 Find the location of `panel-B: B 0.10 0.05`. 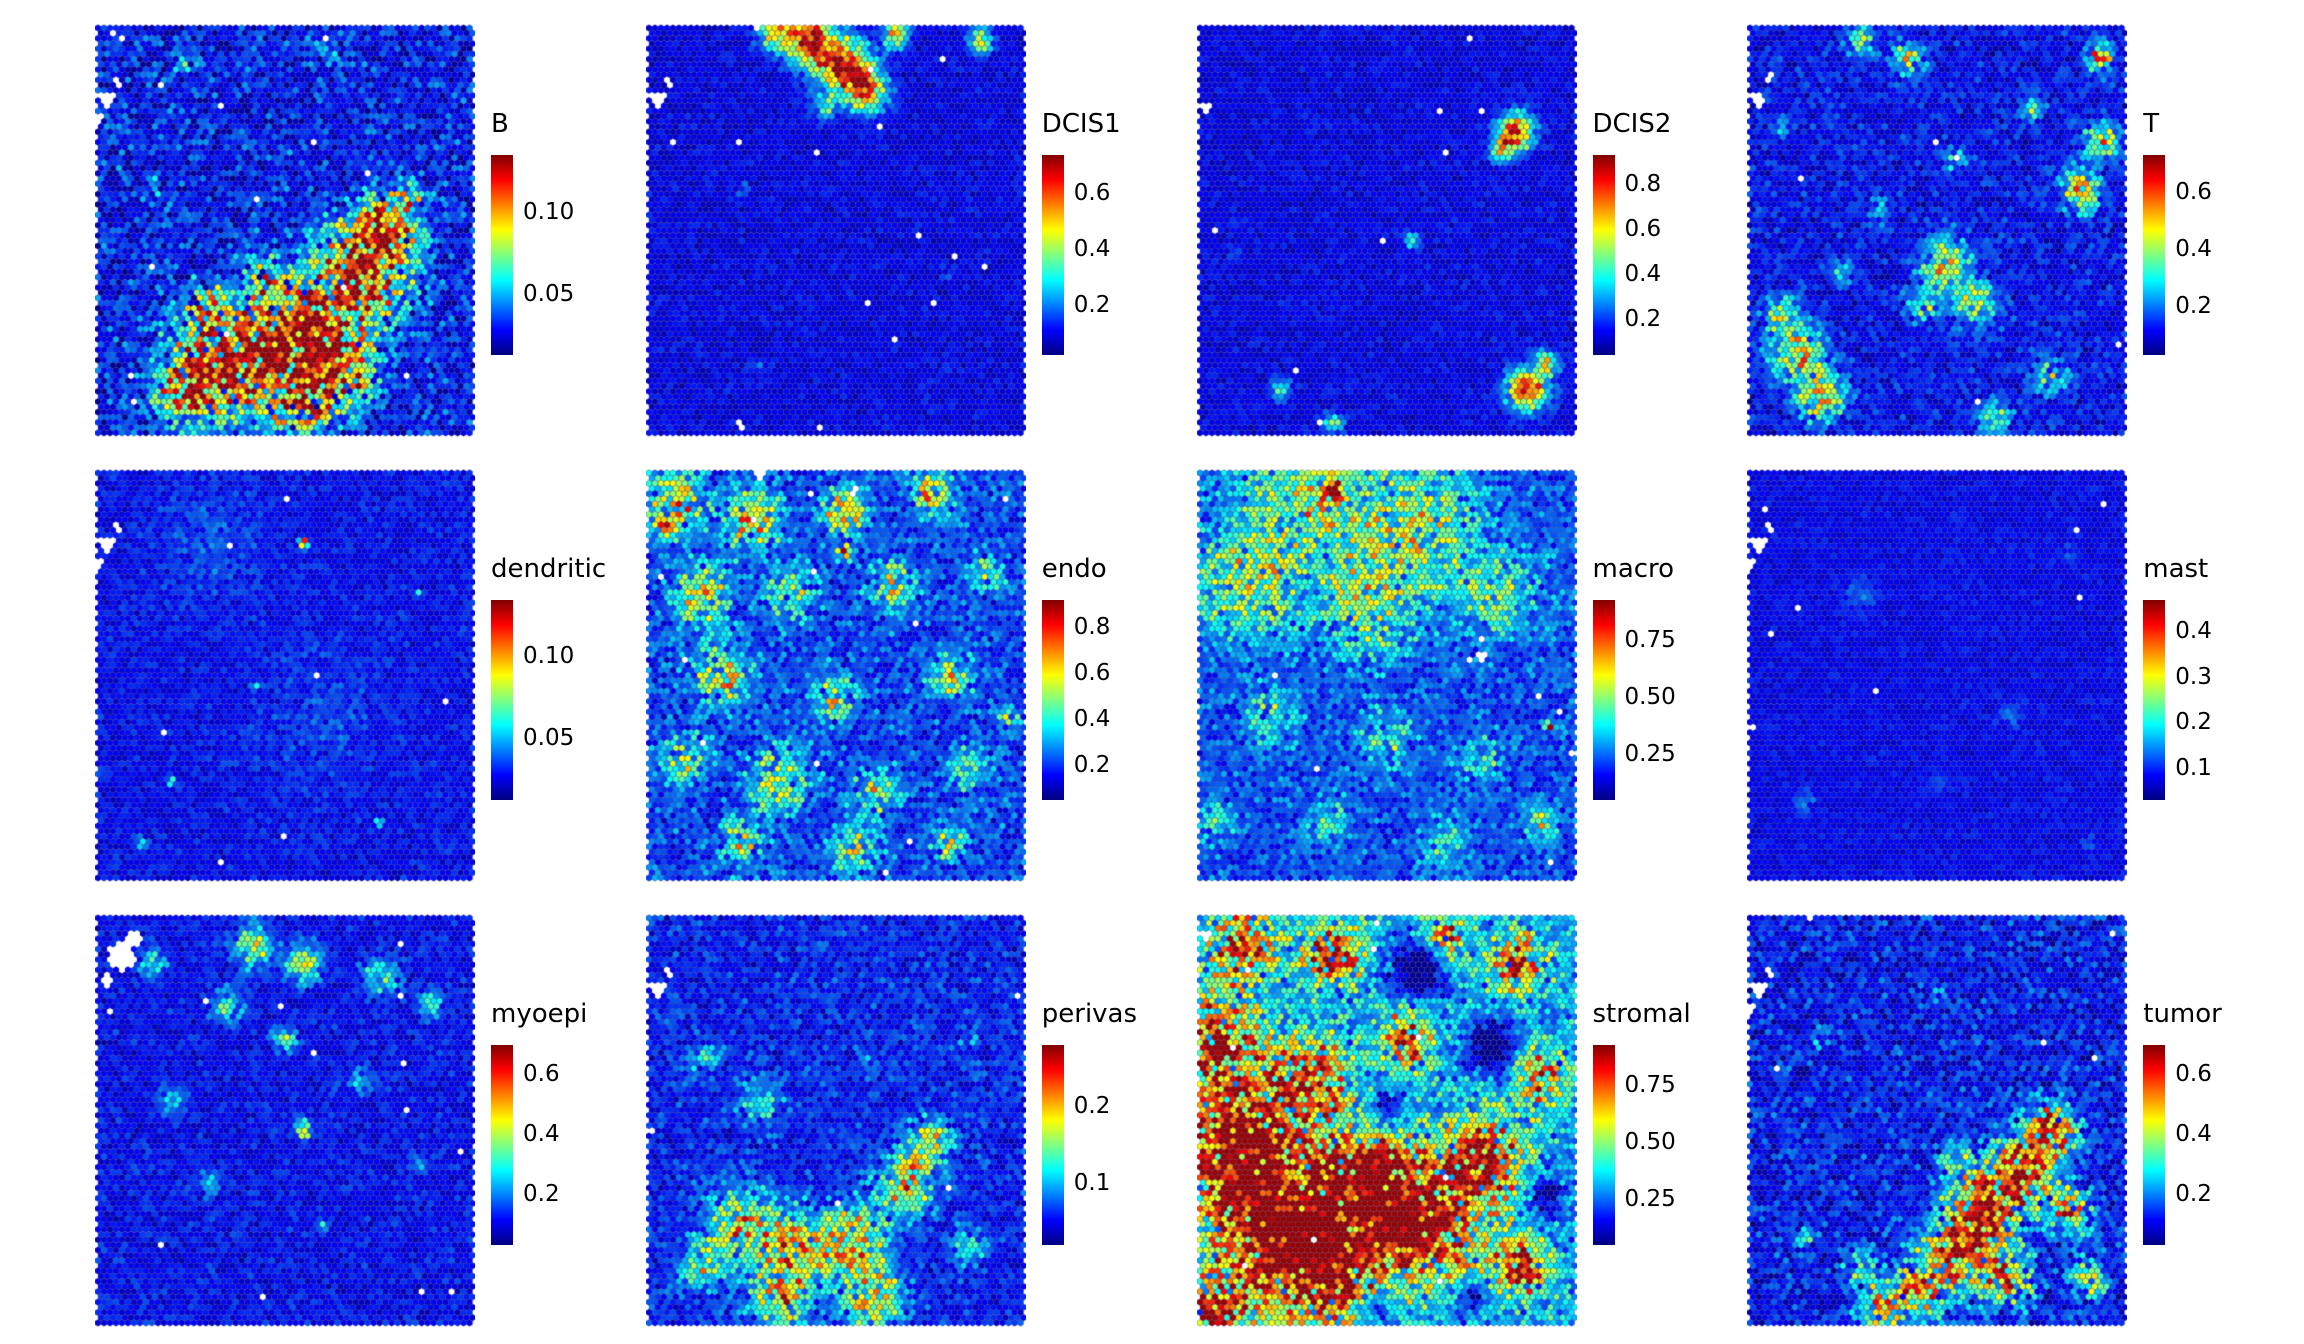

panel-B: B 0.10 0.05 is located at coordinates (370, 231).